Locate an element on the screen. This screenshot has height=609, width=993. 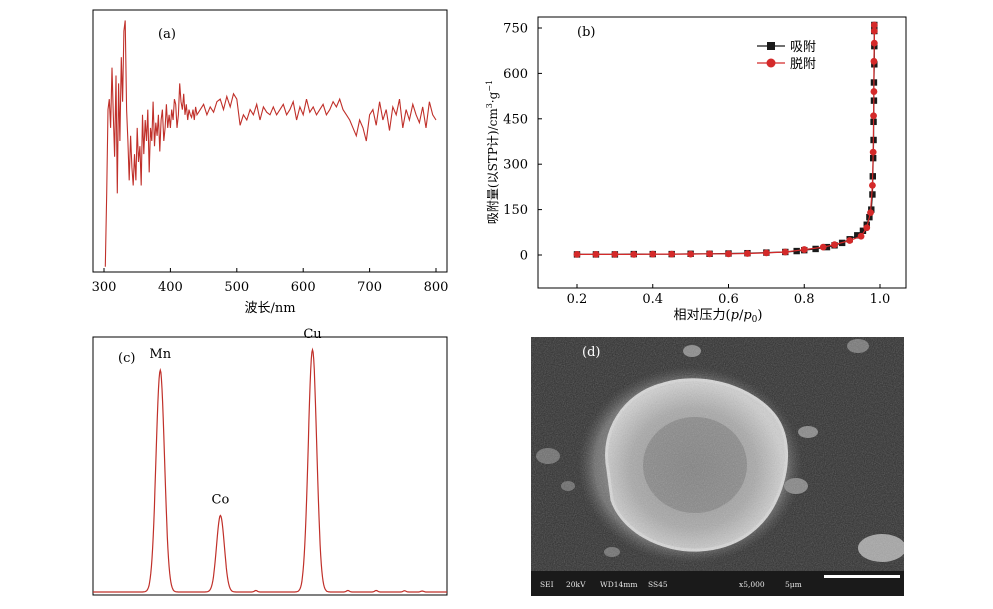
legend-adsorption-label: 吸附 is located at coordinates (803, 47).